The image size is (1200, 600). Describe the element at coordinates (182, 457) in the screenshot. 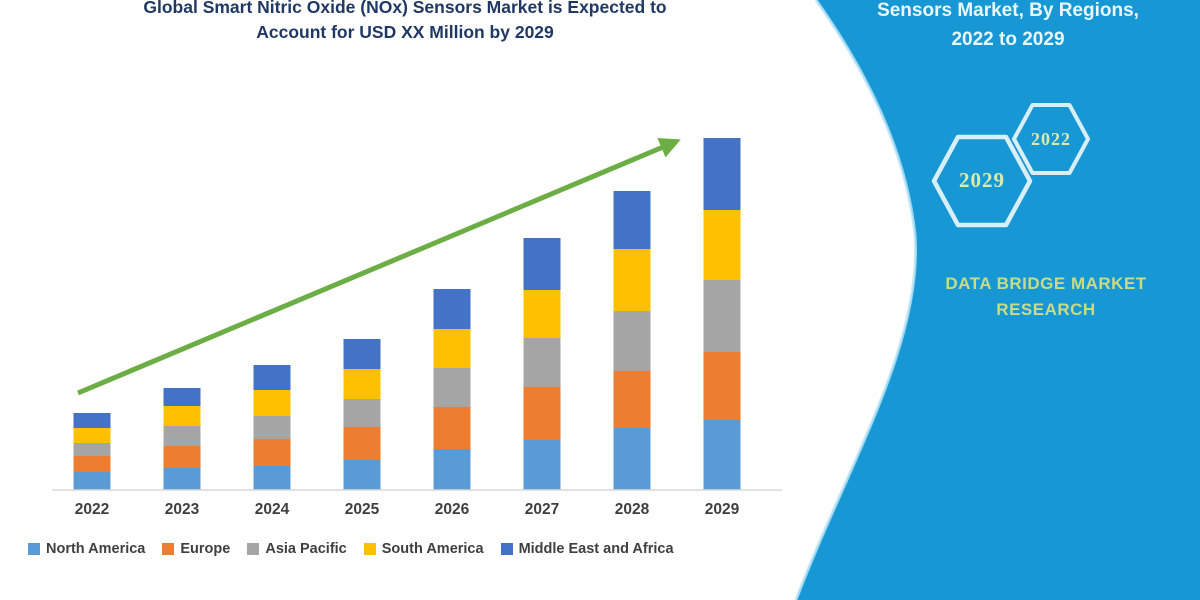

I see `bar-segment-2023-europe` at that location.